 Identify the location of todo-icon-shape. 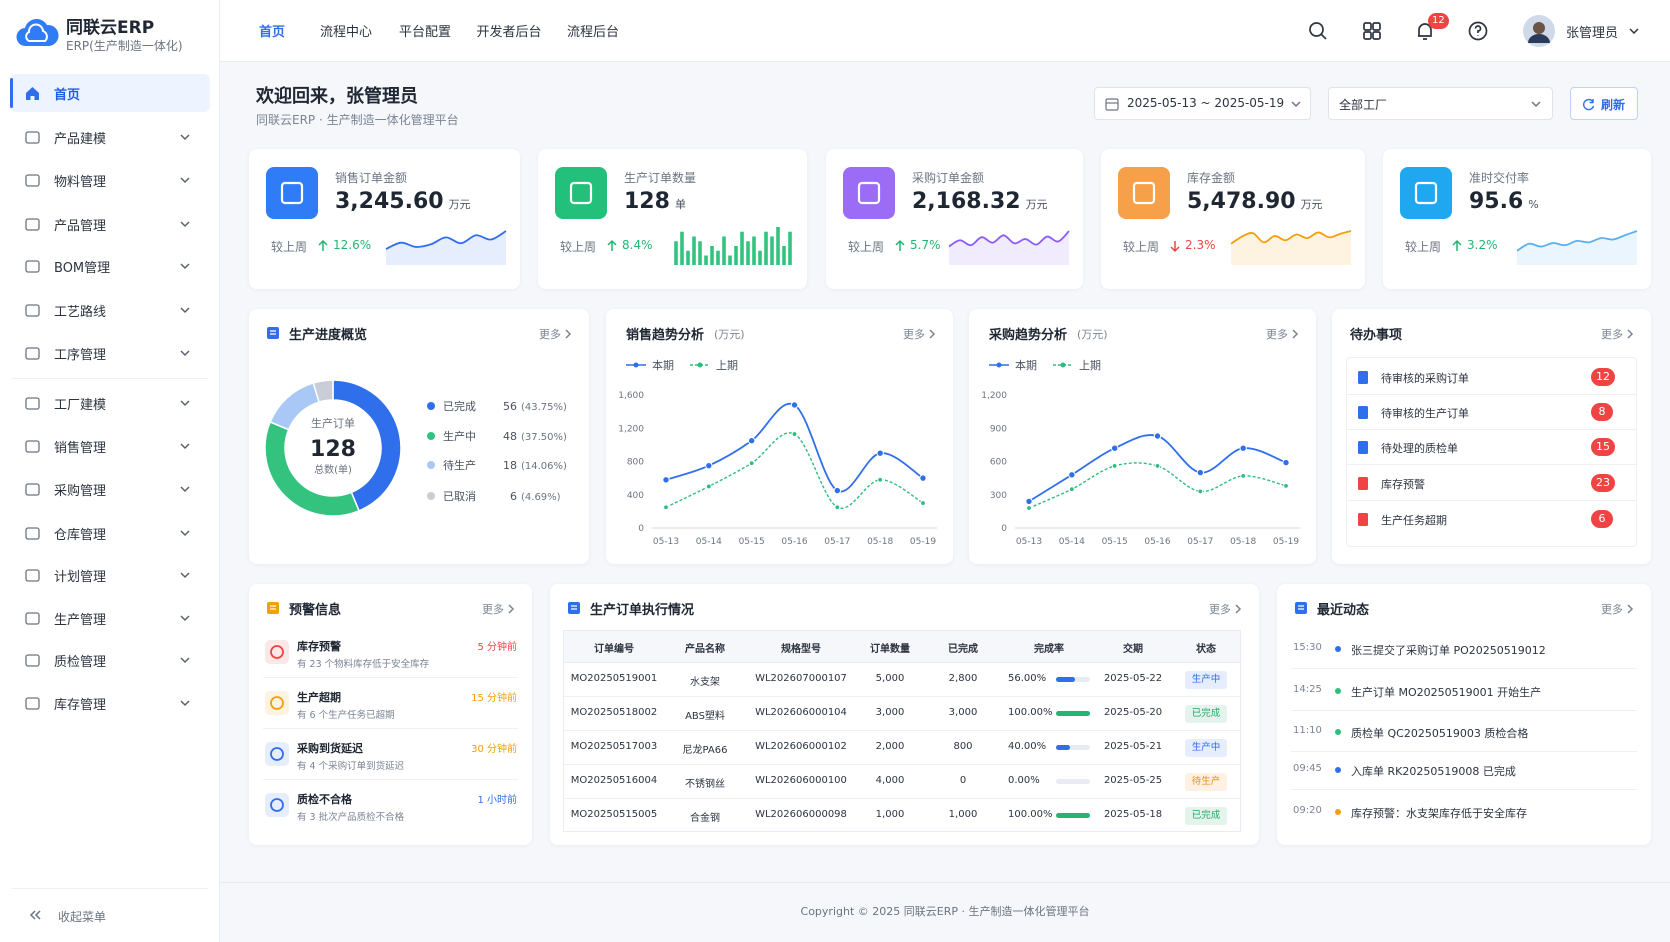
(1363, 483).